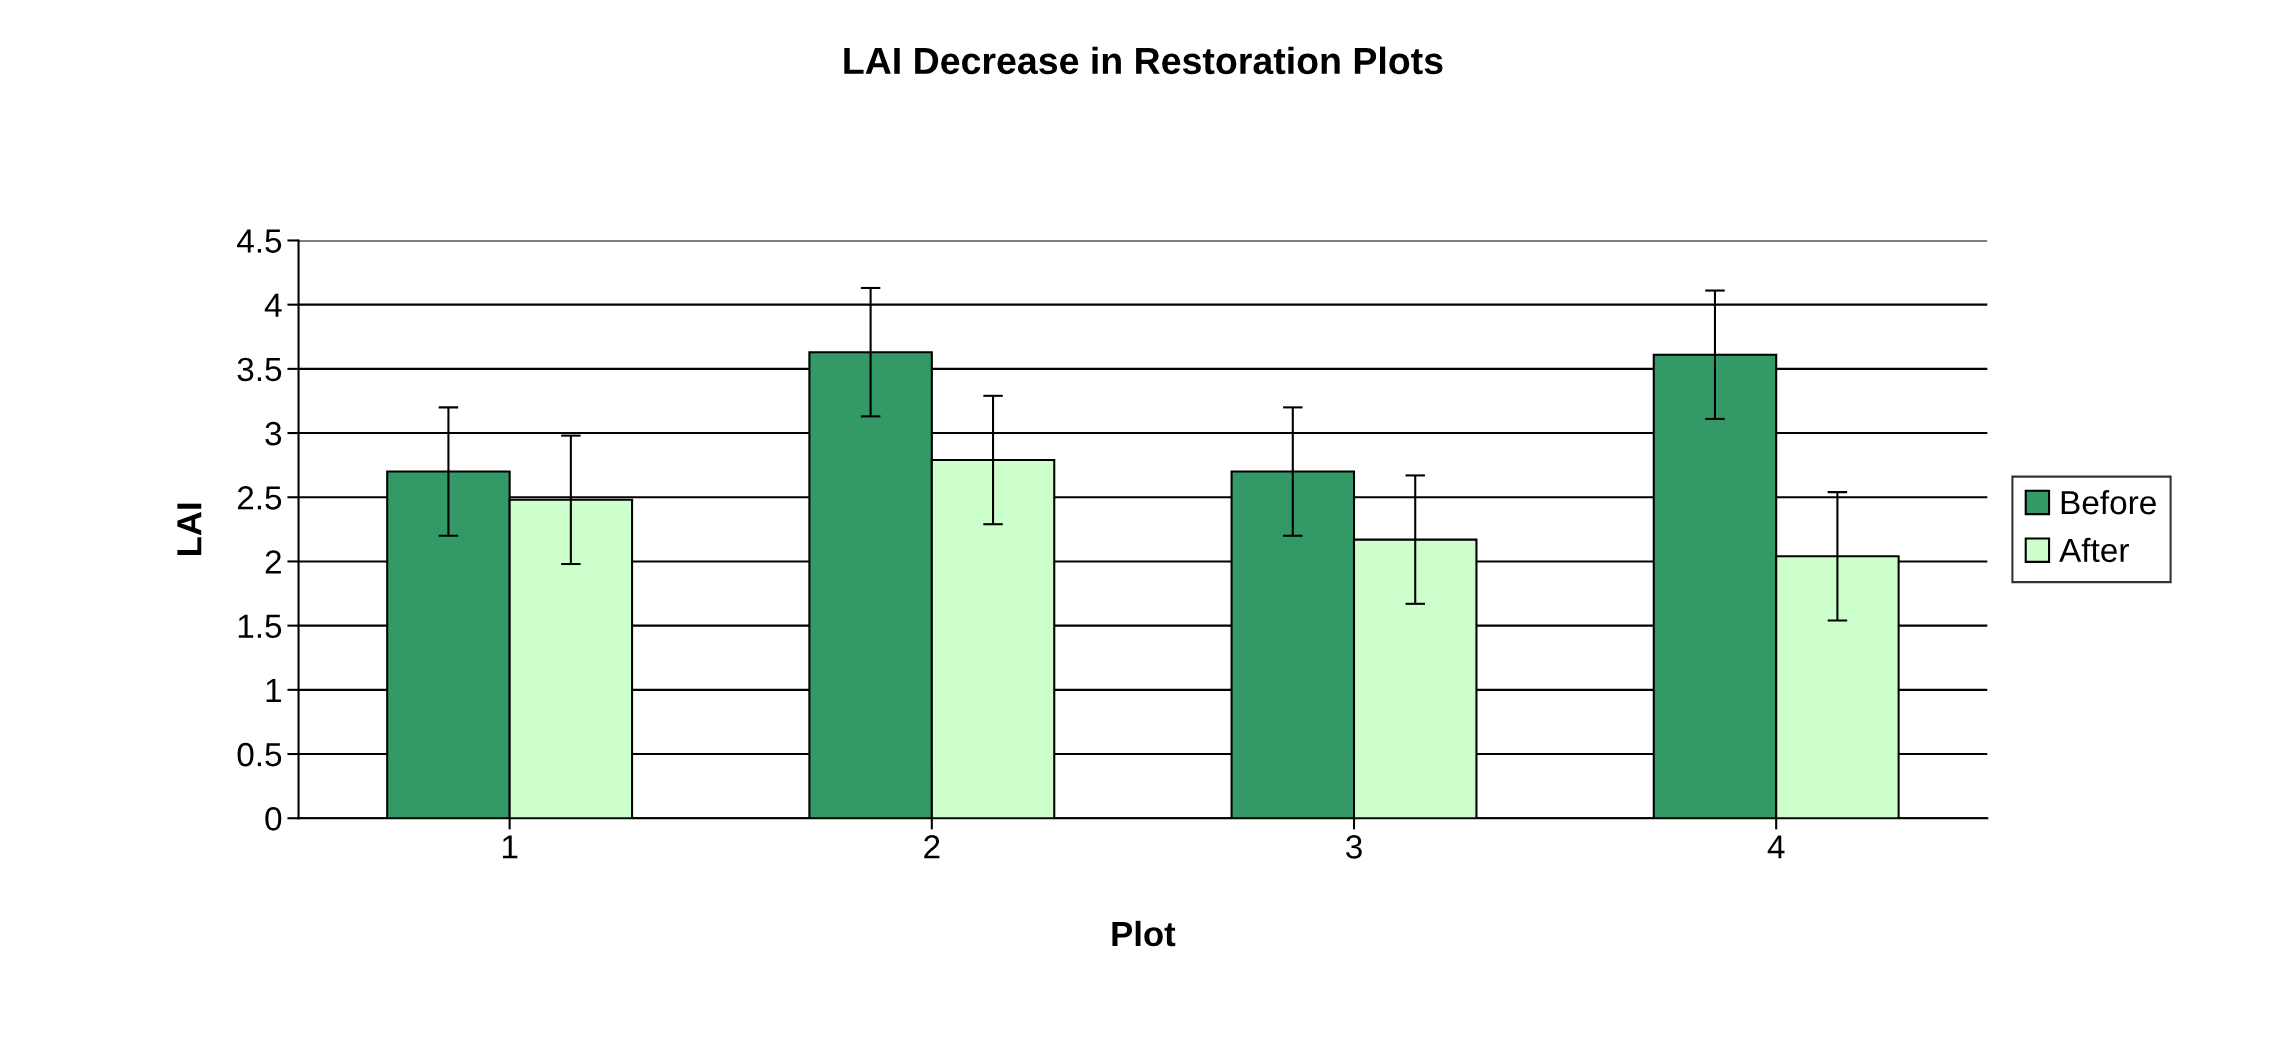  I want to click on y-tick-label: 4.5, so click(259, 241).